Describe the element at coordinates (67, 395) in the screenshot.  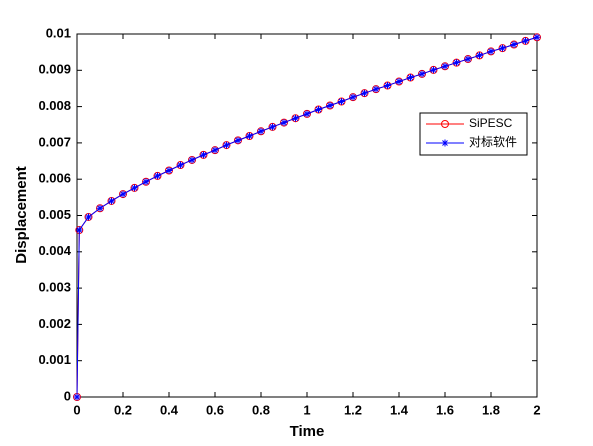
I see `y-tick-label: 0` at that location.